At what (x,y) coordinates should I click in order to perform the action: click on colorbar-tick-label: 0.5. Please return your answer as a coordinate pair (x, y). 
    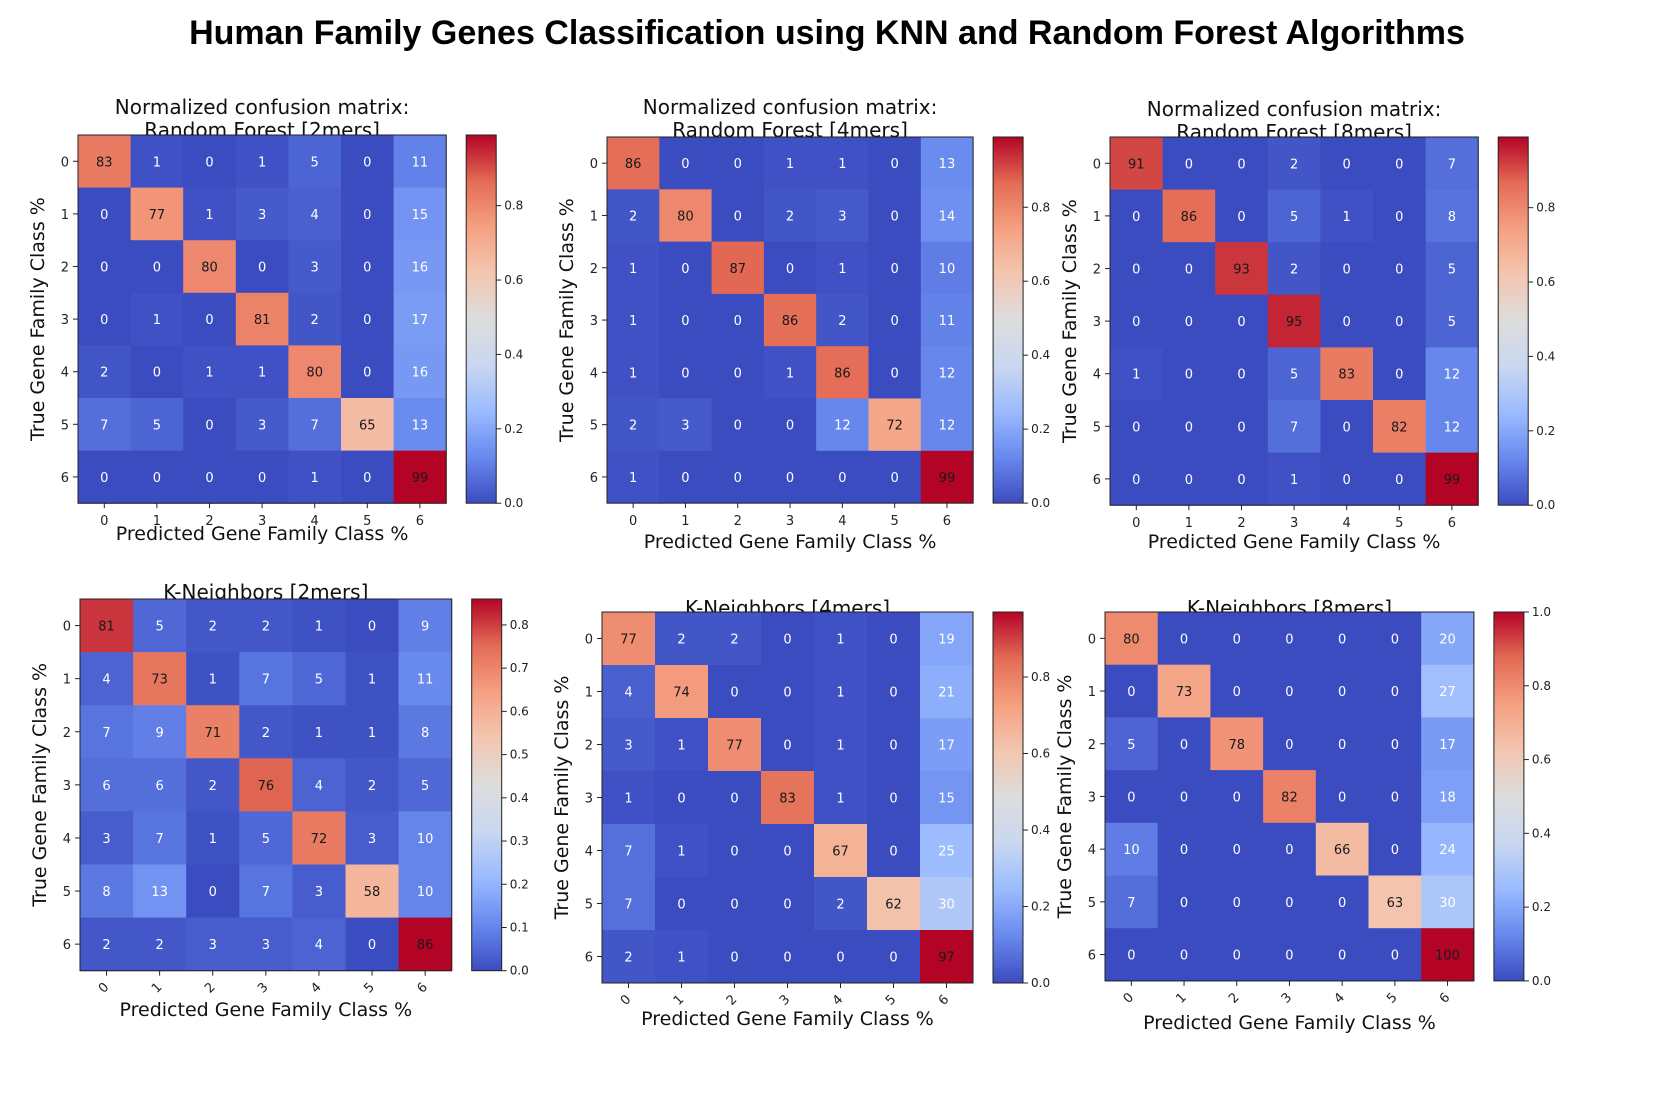
    Looking at the image, I should click on (519, 755).